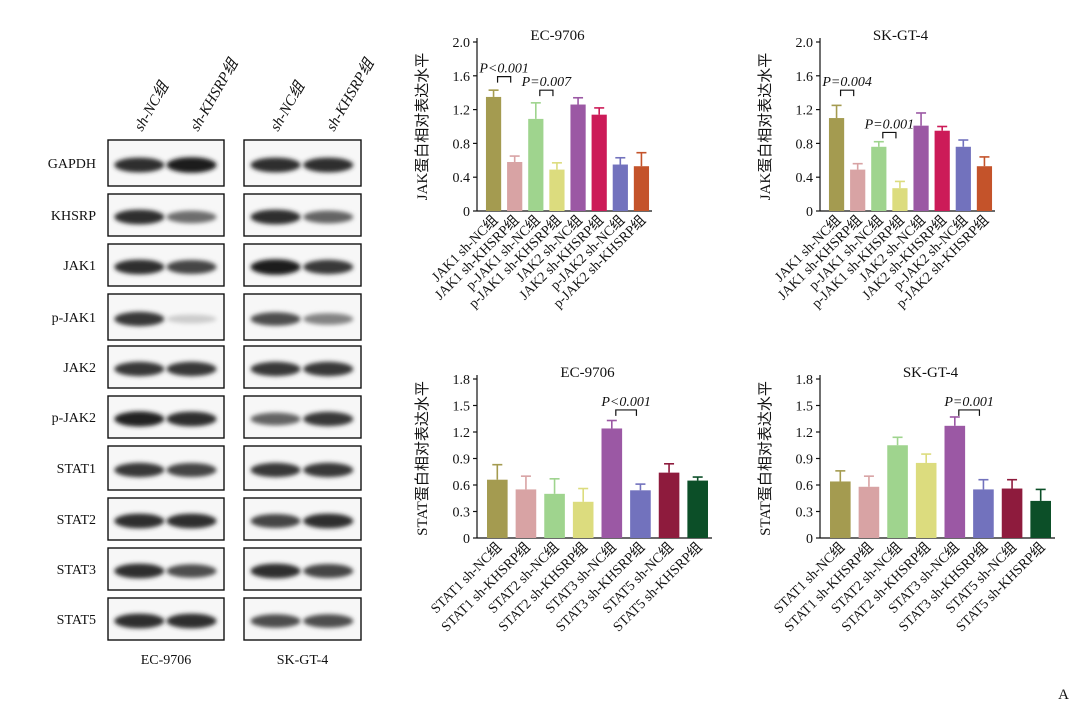 The image size is (1079, 708). Describe the element at coordinates (79, 266) in the screenshot. I see `protein-label-2: JAK1` at that location.